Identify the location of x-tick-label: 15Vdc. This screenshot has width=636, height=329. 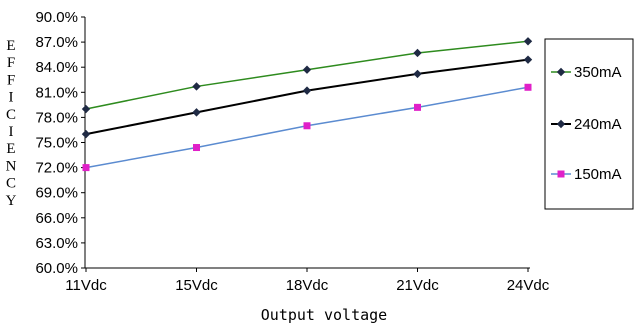
(196, 285).